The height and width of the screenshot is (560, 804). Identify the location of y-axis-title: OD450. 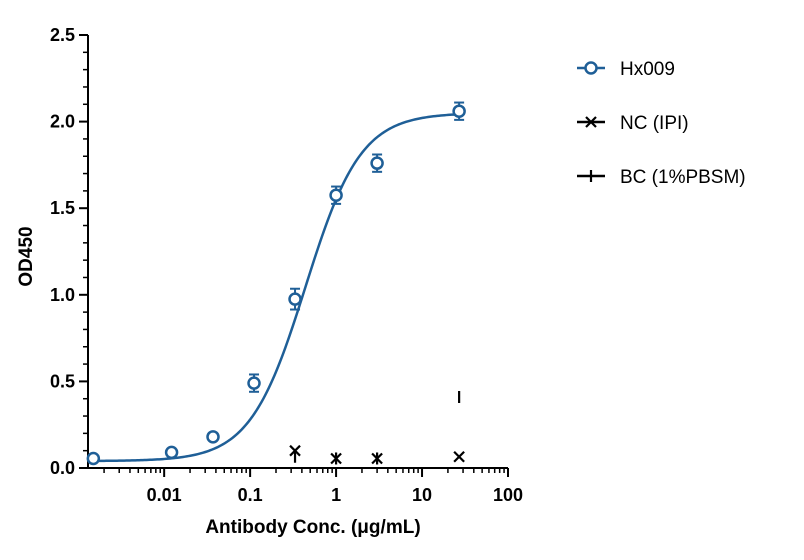
(26, 256).